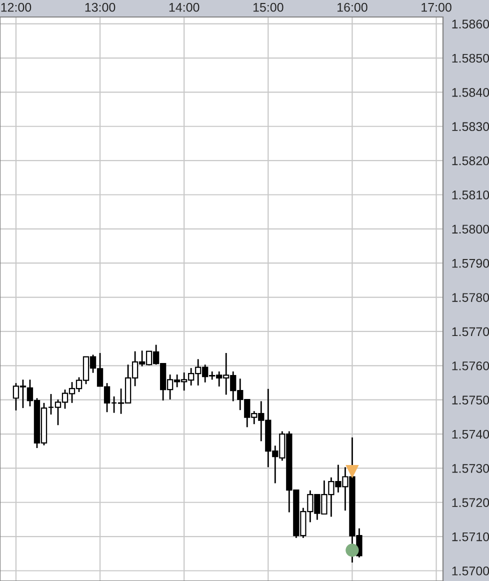 The image size is (489, 581). I want to click on y-tick-label: 1.5710, so click(470, 537).